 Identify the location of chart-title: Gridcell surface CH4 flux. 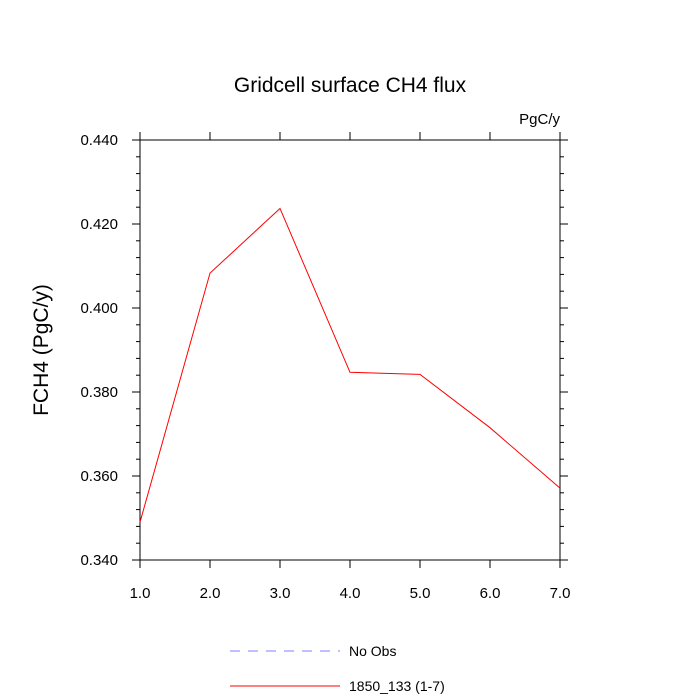
(350, 85).